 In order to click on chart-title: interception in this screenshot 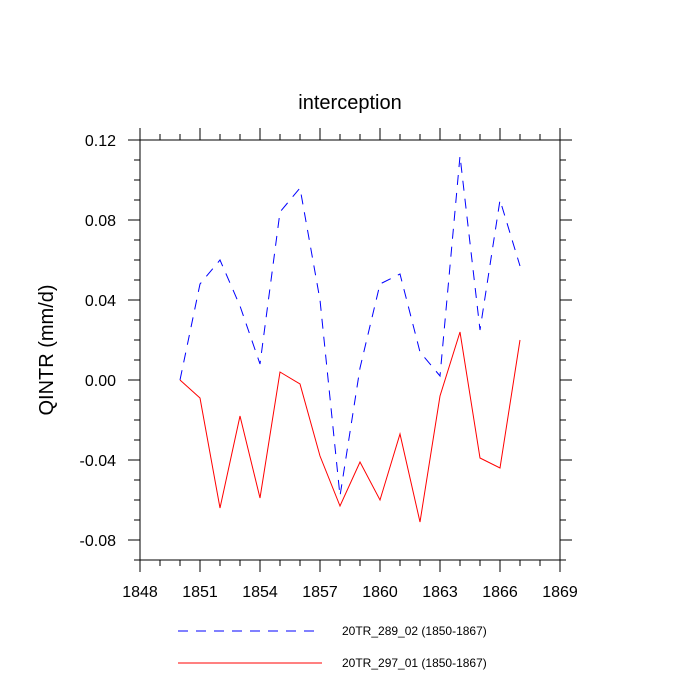, I will do `click(349, 103)`.